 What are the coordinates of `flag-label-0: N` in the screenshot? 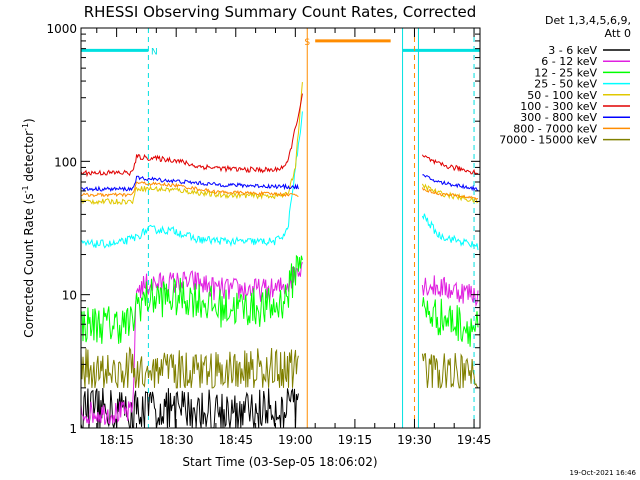 It's located at (154, 52).